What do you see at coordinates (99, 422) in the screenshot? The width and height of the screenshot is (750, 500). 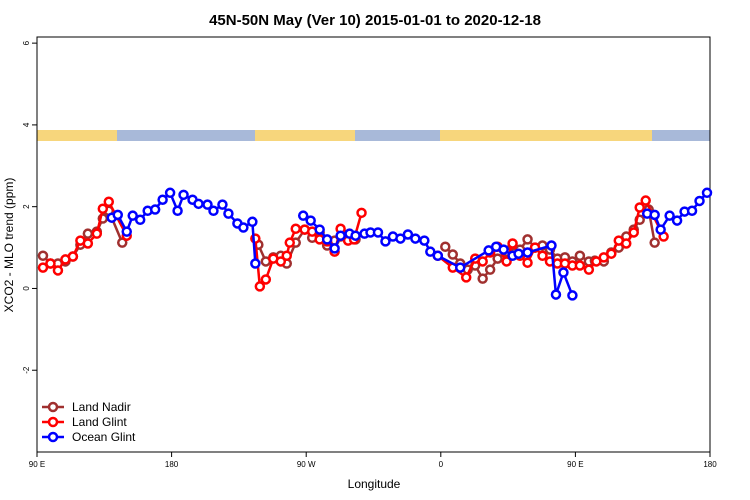 I see `legend-label: Land Glint` at bounding box center [99, 422].